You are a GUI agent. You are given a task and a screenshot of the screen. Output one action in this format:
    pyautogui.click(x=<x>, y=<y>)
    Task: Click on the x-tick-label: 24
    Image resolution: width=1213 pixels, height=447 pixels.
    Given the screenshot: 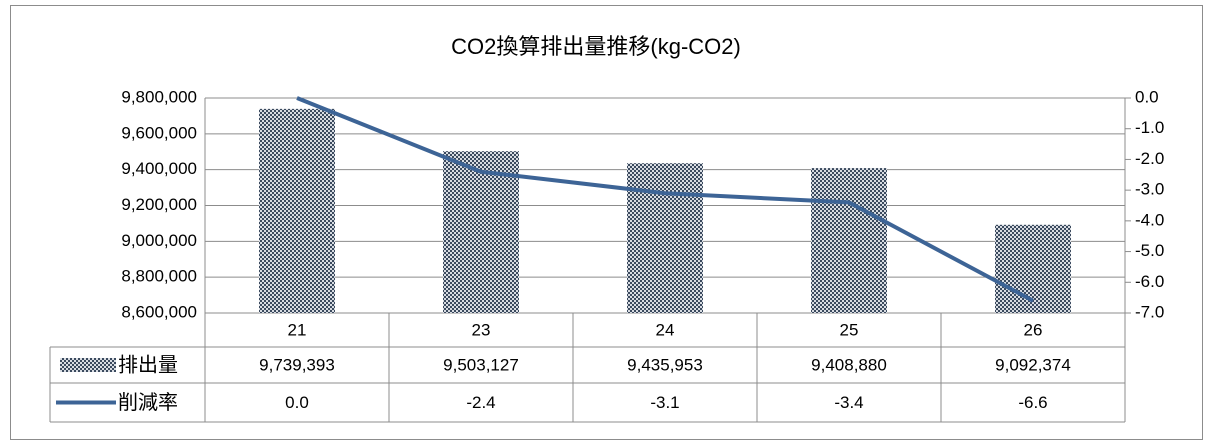 What is the action you would take?
    pyautogui.click(x=665, y=329)
    